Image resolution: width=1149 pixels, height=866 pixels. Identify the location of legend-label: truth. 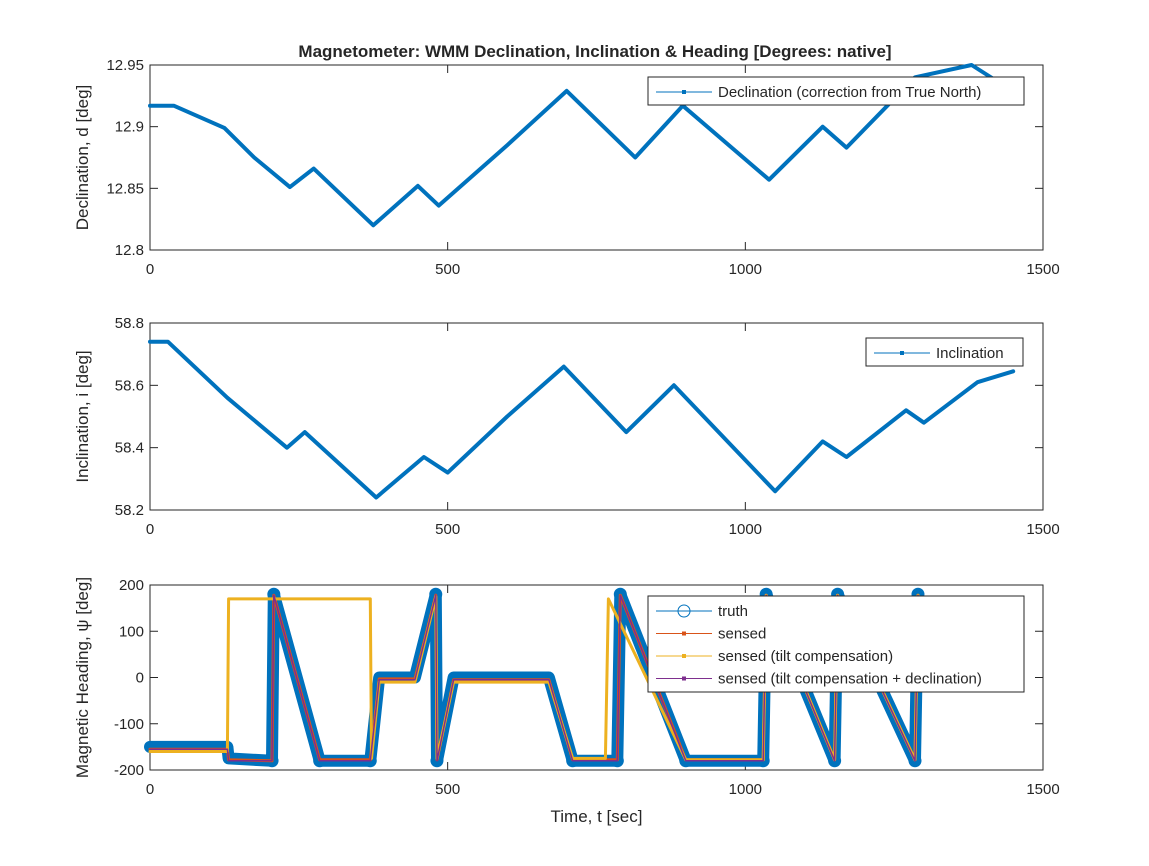
(733, 611).